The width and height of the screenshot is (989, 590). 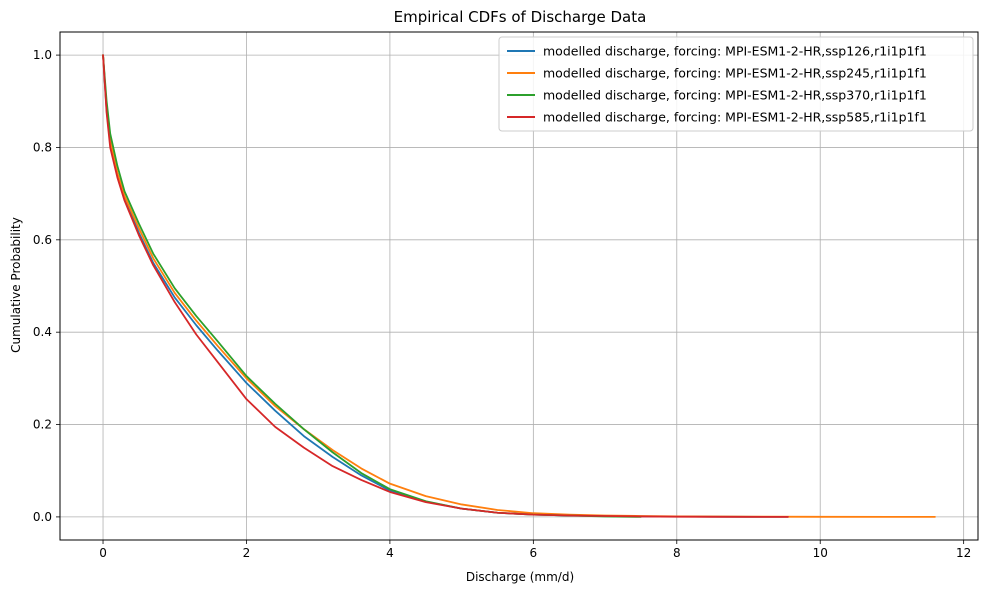 What do you see at coordinates (42, 517) in the screenshot?
I see `y-tick-label: 0.0` at bounding box center [42, 517].